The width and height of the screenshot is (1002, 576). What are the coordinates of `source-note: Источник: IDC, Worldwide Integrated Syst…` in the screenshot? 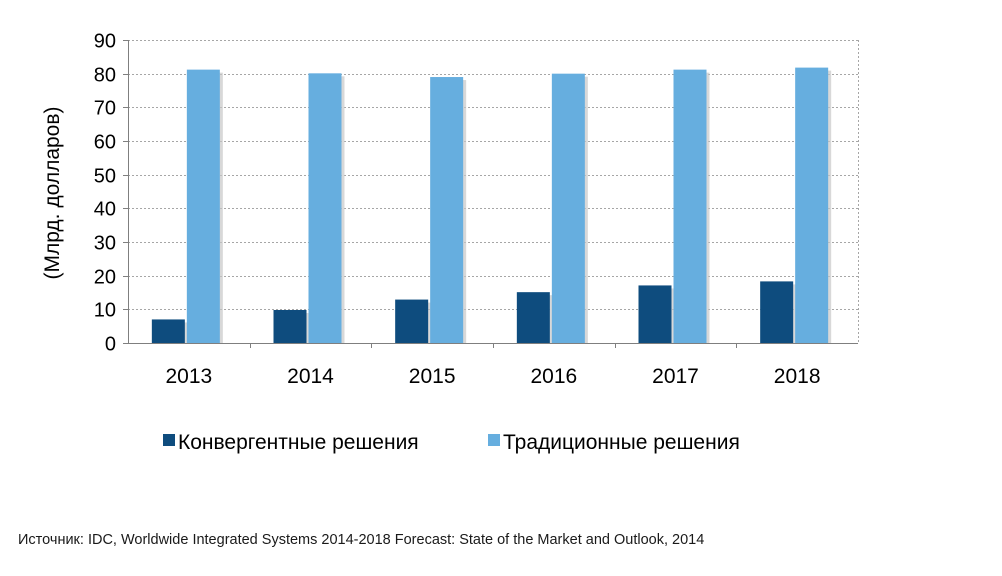 It's located at (361, 540).